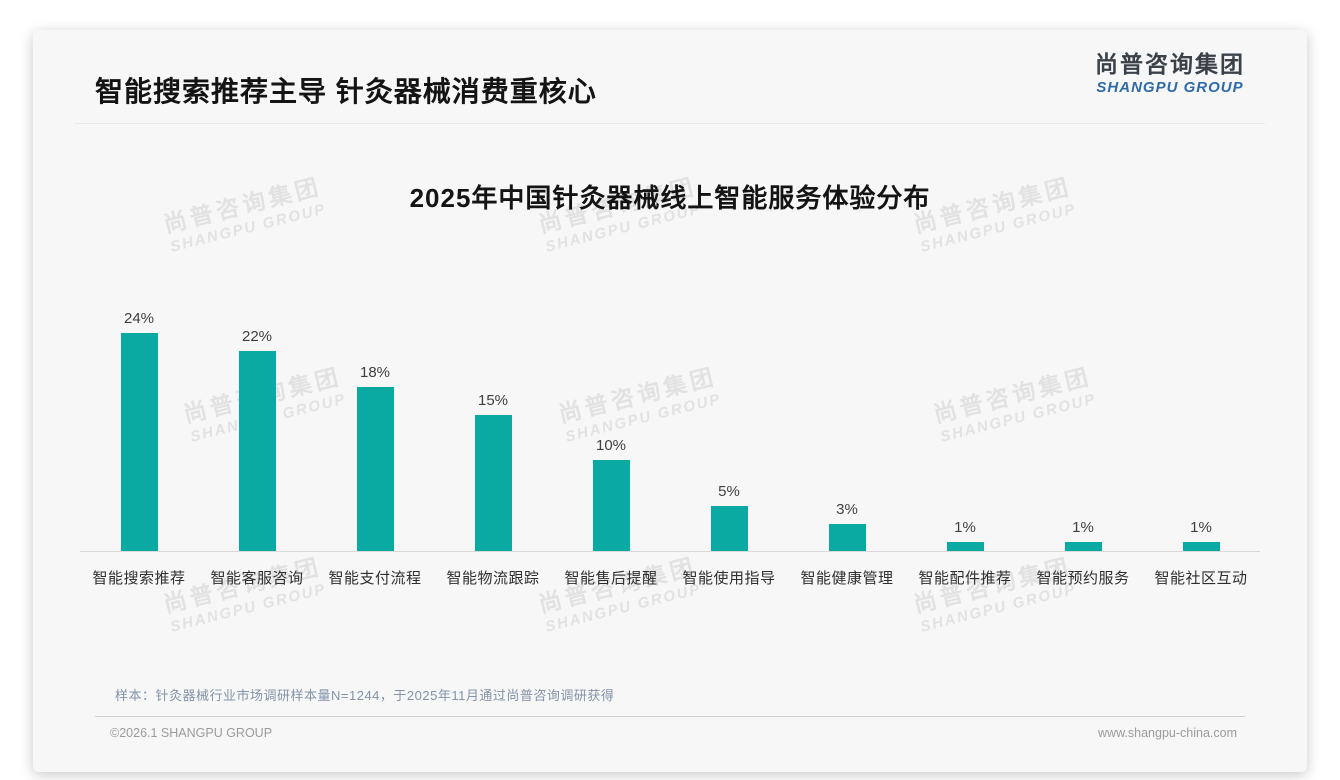  Describe the element at coordinates (1170, 64) in the screenshot. I see `logo-chinese-text: 尚普咨询集团` at that location.